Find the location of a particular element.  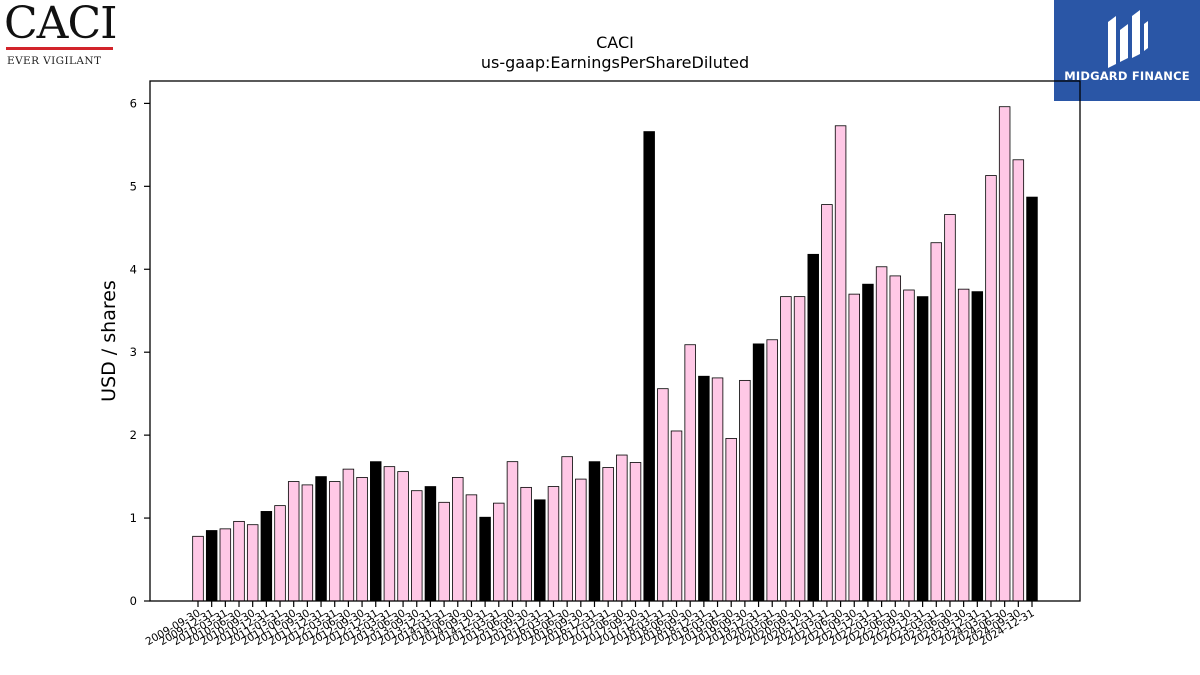

y-tick-label: 4 is located at coordinates (133, 269).